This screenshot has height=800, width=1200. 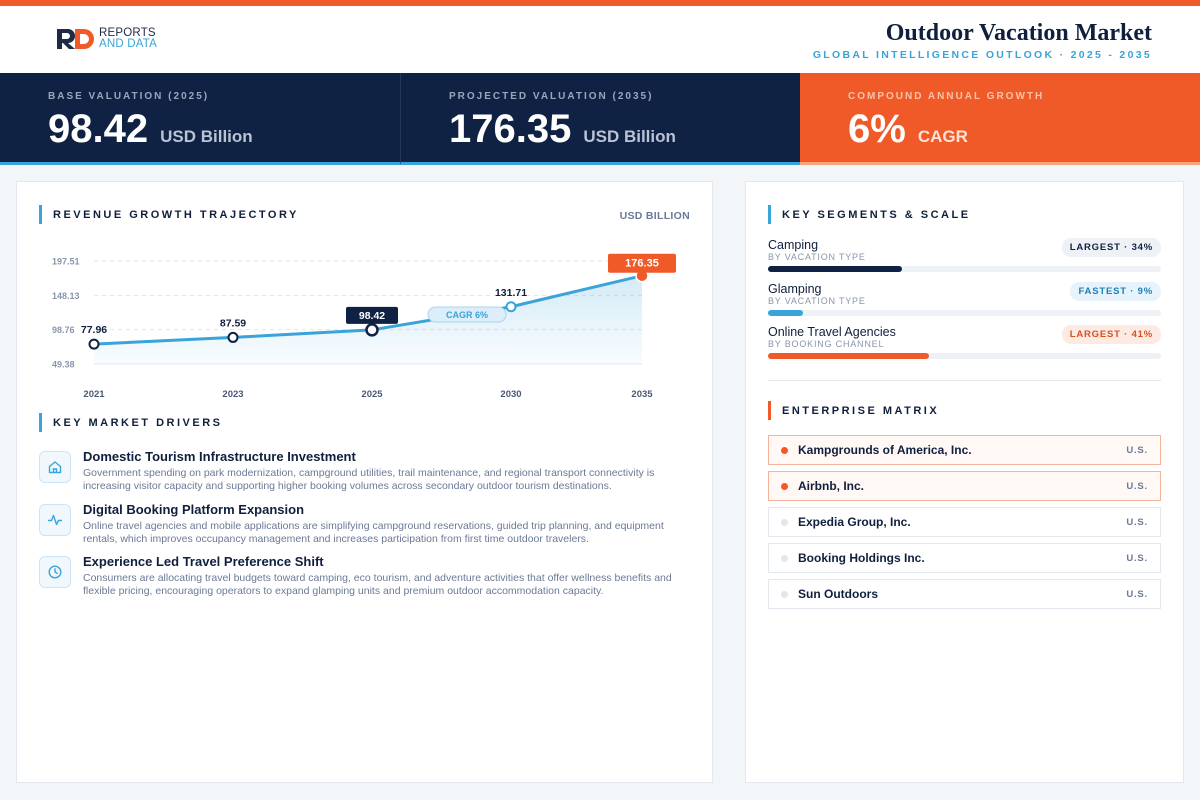 What do you see at coordinates (510, 129) in the screenshot?
I see `kpi-value: 176.35` at bounding box center [510, 129].